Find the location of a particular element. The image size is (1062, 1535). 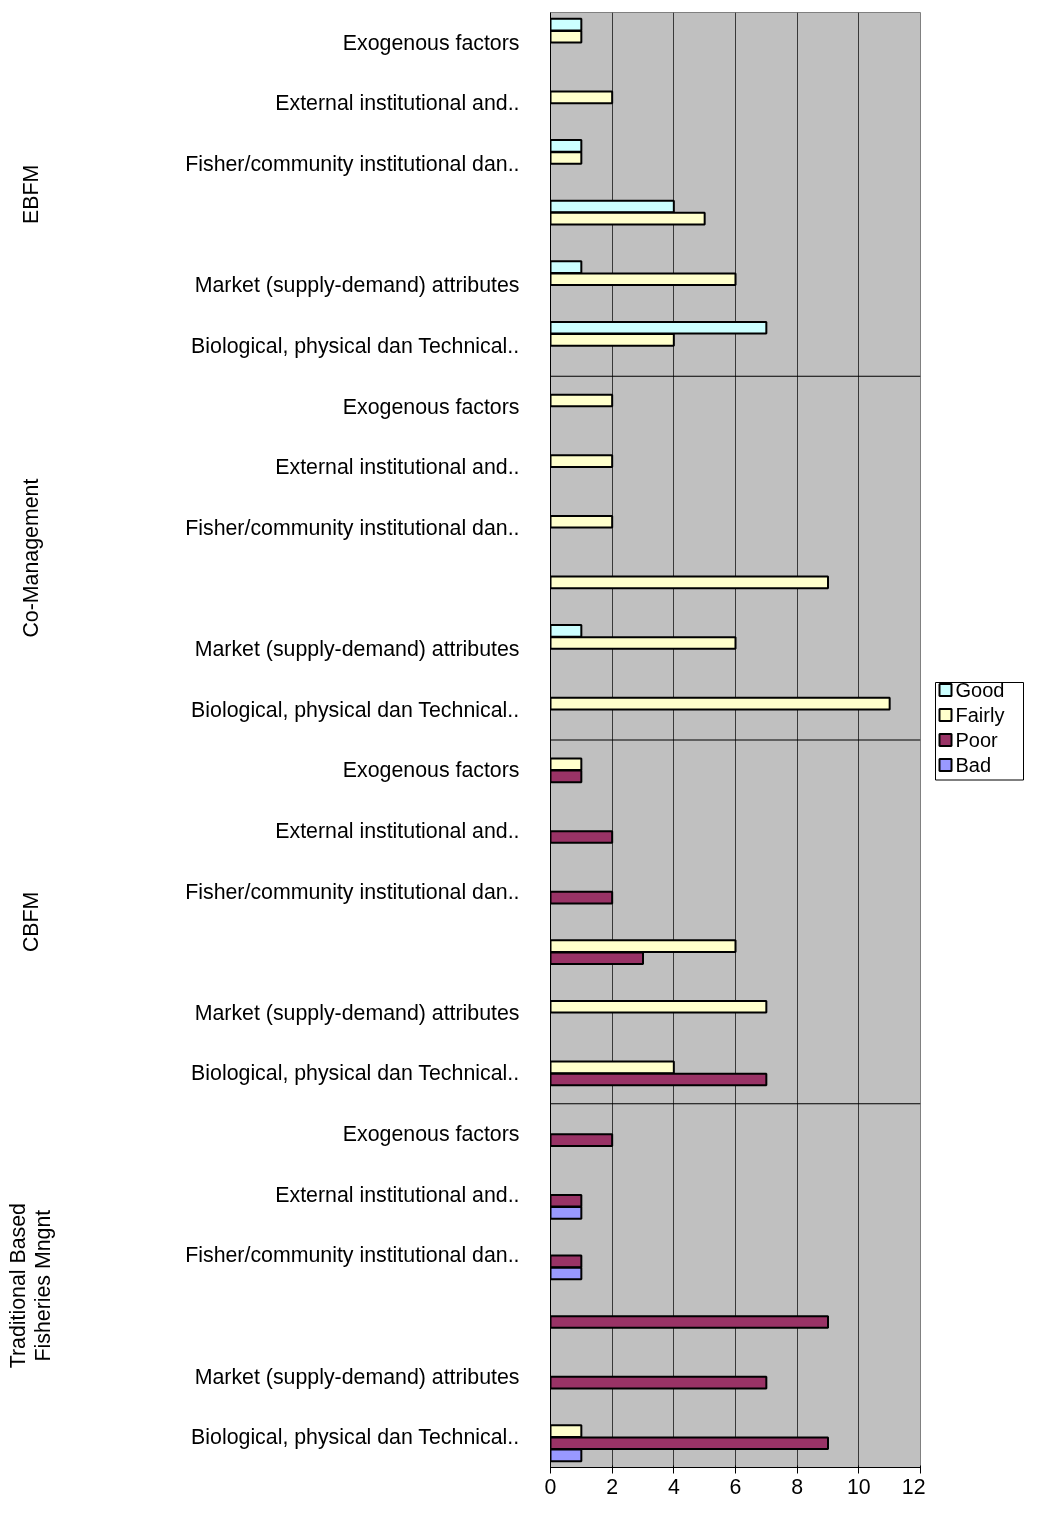

x-tick-label: 0 is located at coordinates (550, 1486).